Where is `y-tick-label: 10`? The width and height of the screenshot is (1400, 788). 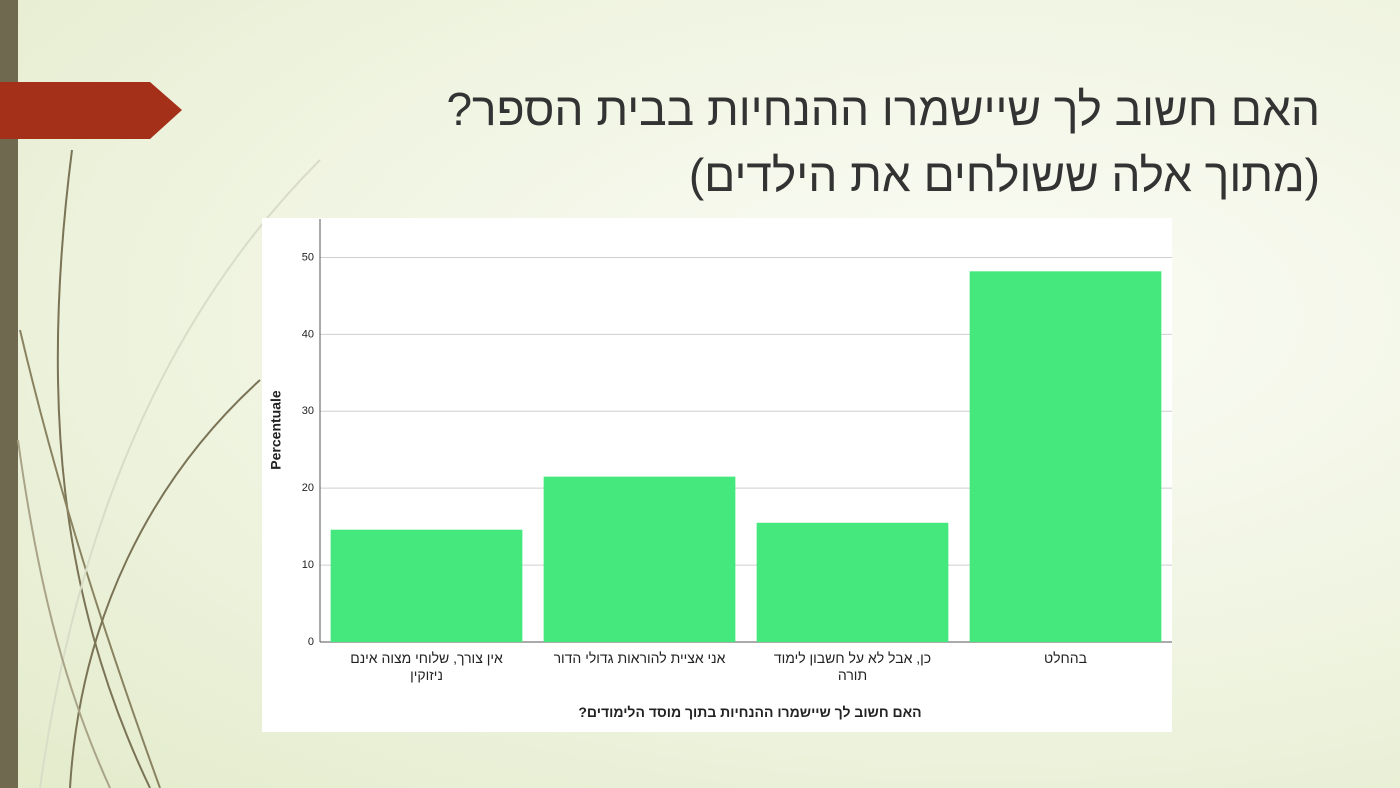
y-tick-label: 10 is located at coordinates (308, 565).